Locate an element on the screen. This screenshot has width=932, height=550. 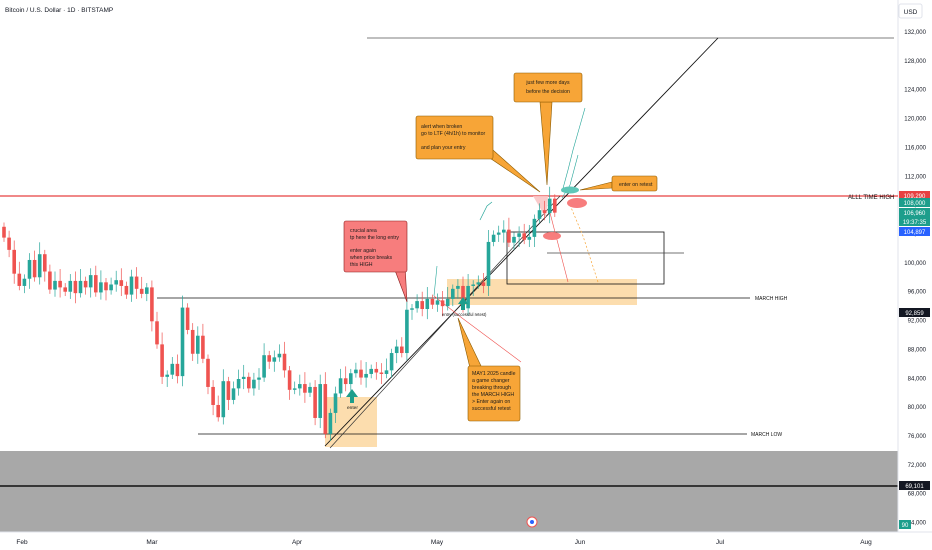
currency-button is located at coordinates (910, 11).